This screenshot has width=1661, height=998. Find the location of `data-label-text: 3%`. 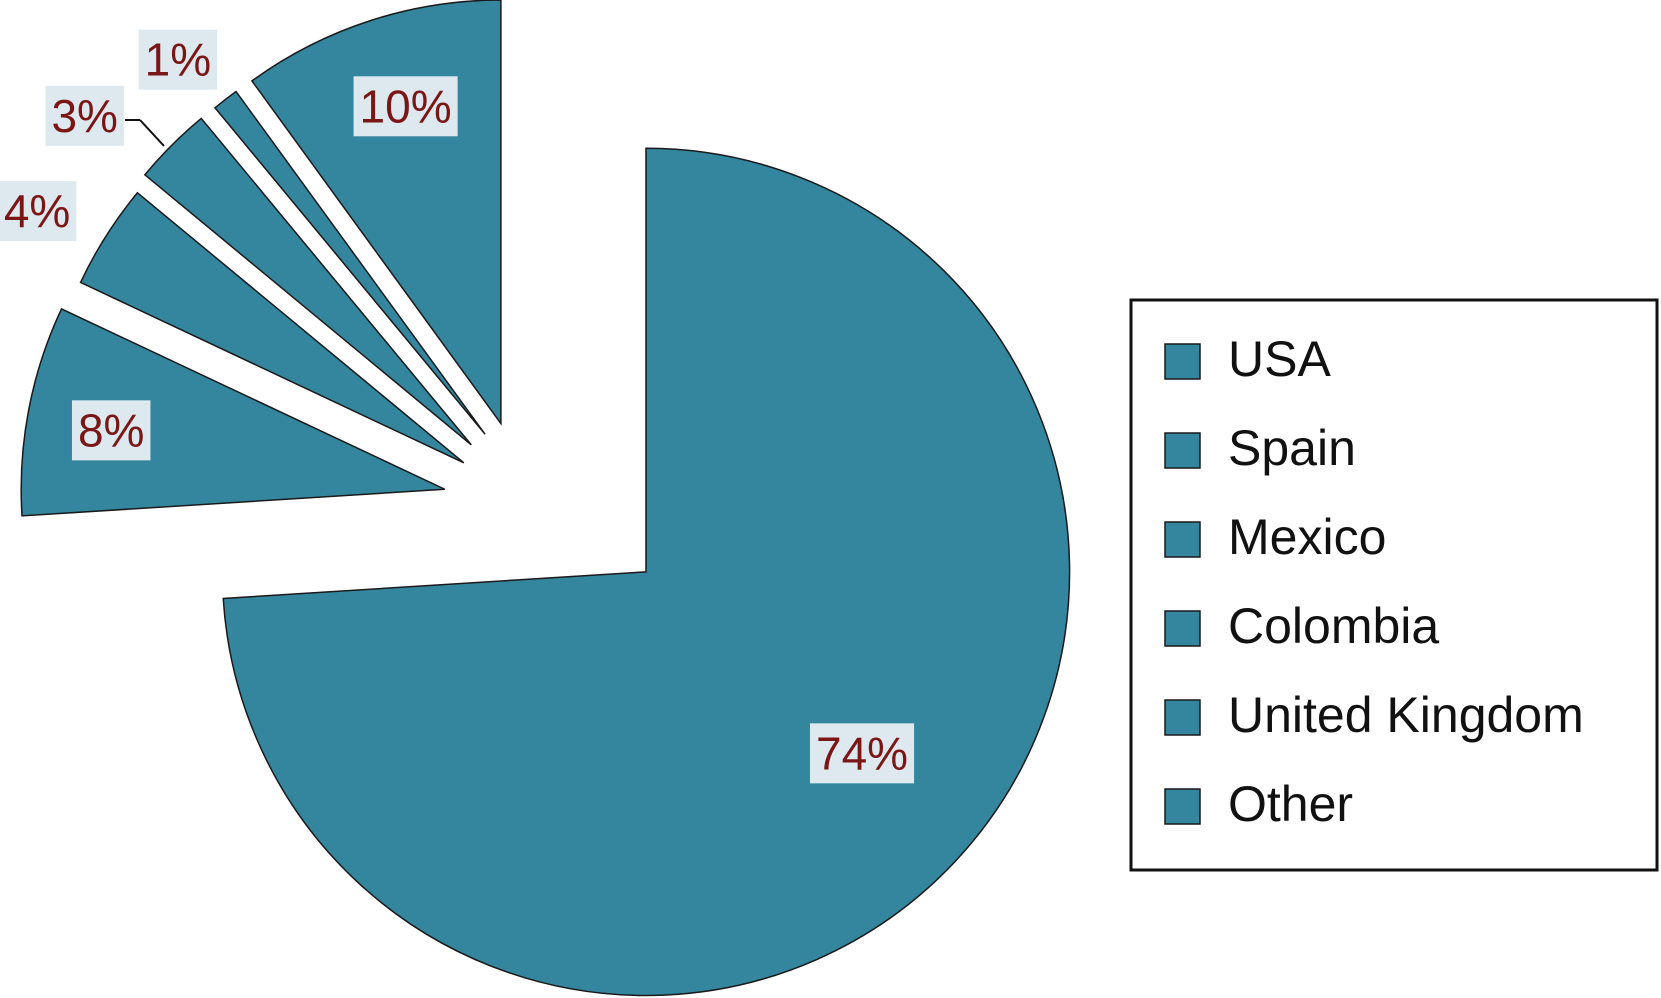

data-label-text: 3% is located at coordinates (84, 116).